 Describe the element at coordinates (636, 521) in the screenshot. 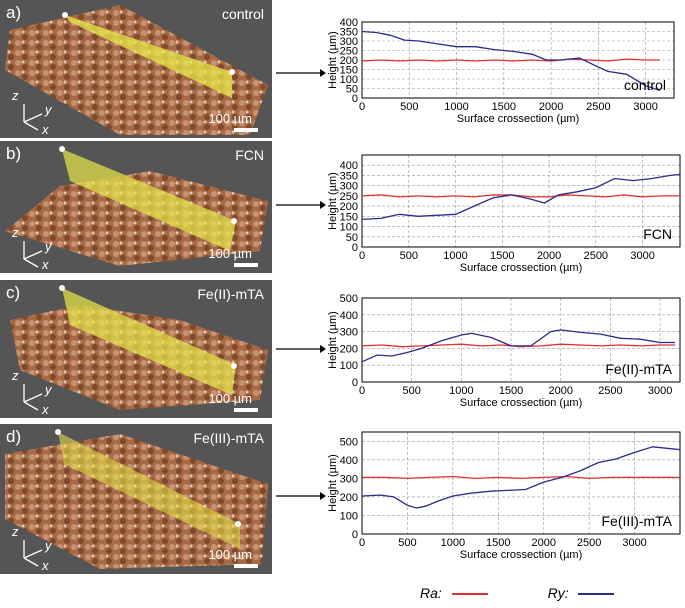

I see `chart-annotation: Fe(III)-mTA` at that location.